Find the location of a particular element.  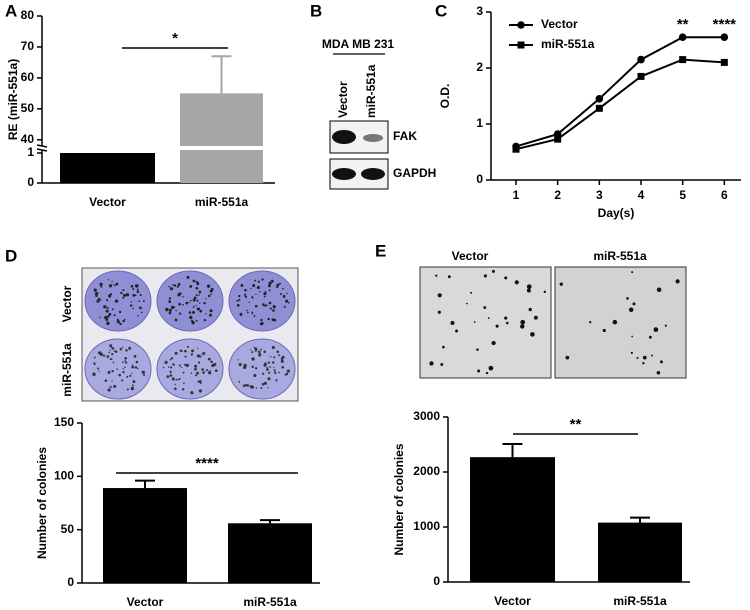

row-label: miR-551a is located at coordinates (67, 370).